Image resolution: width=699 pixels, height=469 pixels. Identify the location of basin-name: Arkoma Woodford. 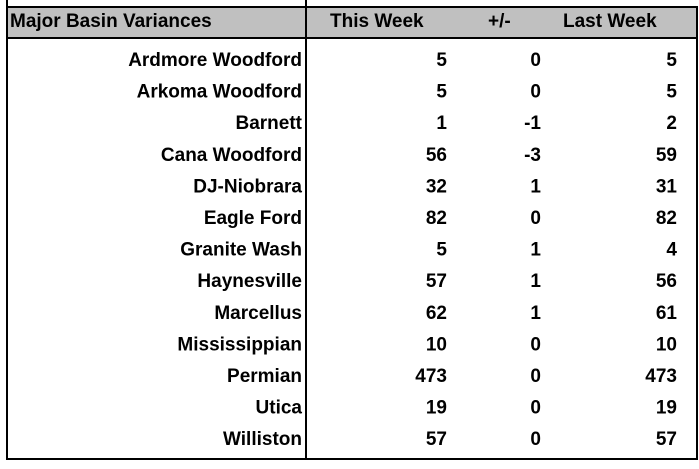
(219, 92).